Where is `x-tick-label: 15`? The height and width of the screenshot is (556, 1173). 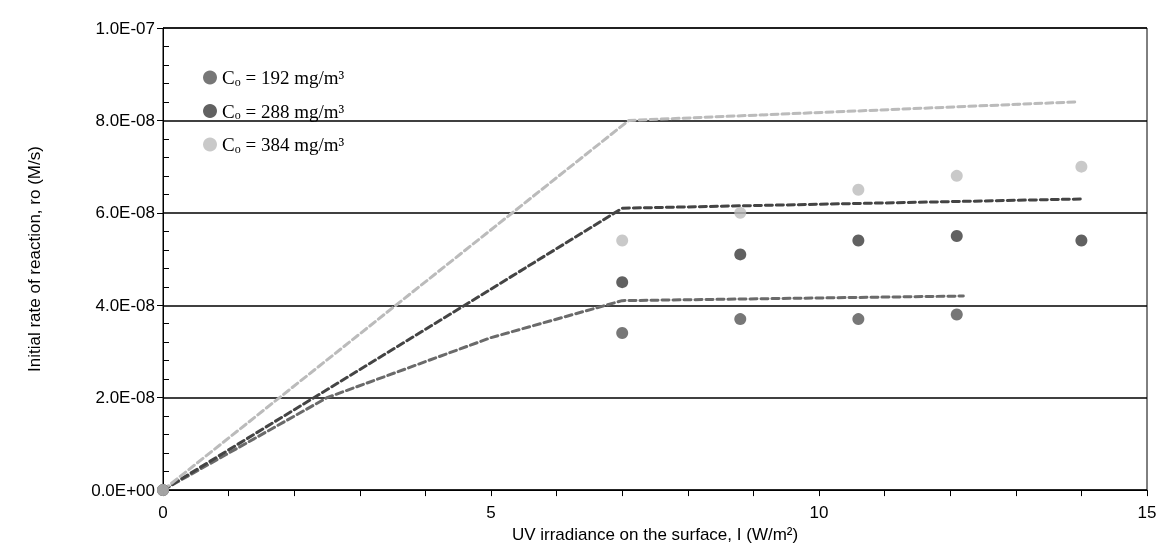 x-tick-label: 15 is located at coordinates (1147, 513).